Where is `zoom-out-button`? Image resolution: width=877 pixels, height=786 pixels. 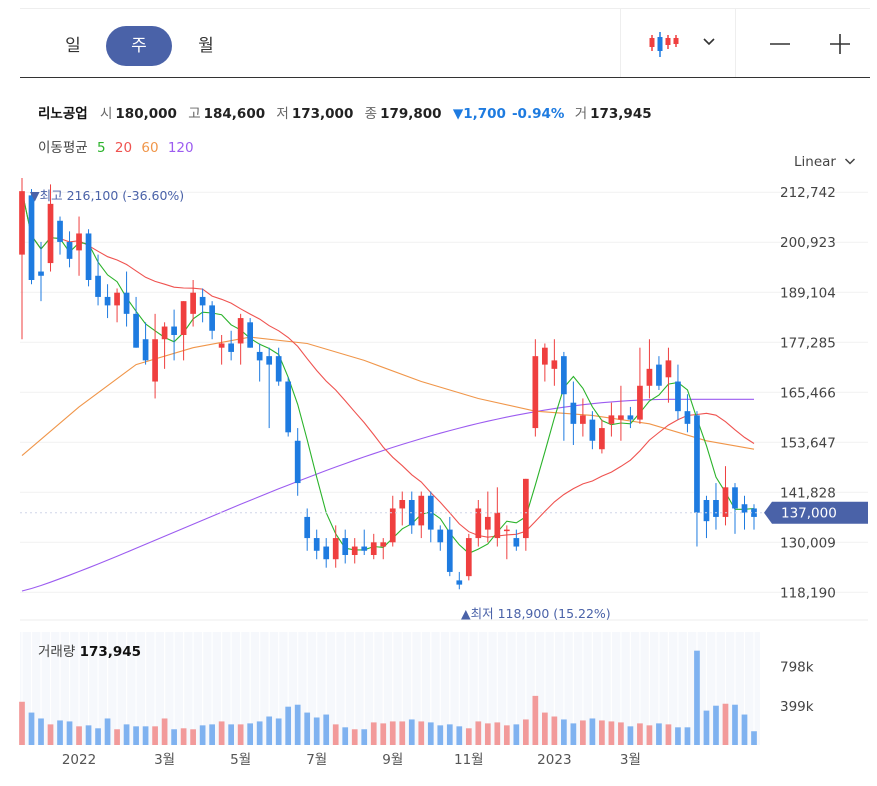 zoom-out-button is located at coordinates (780, 44).